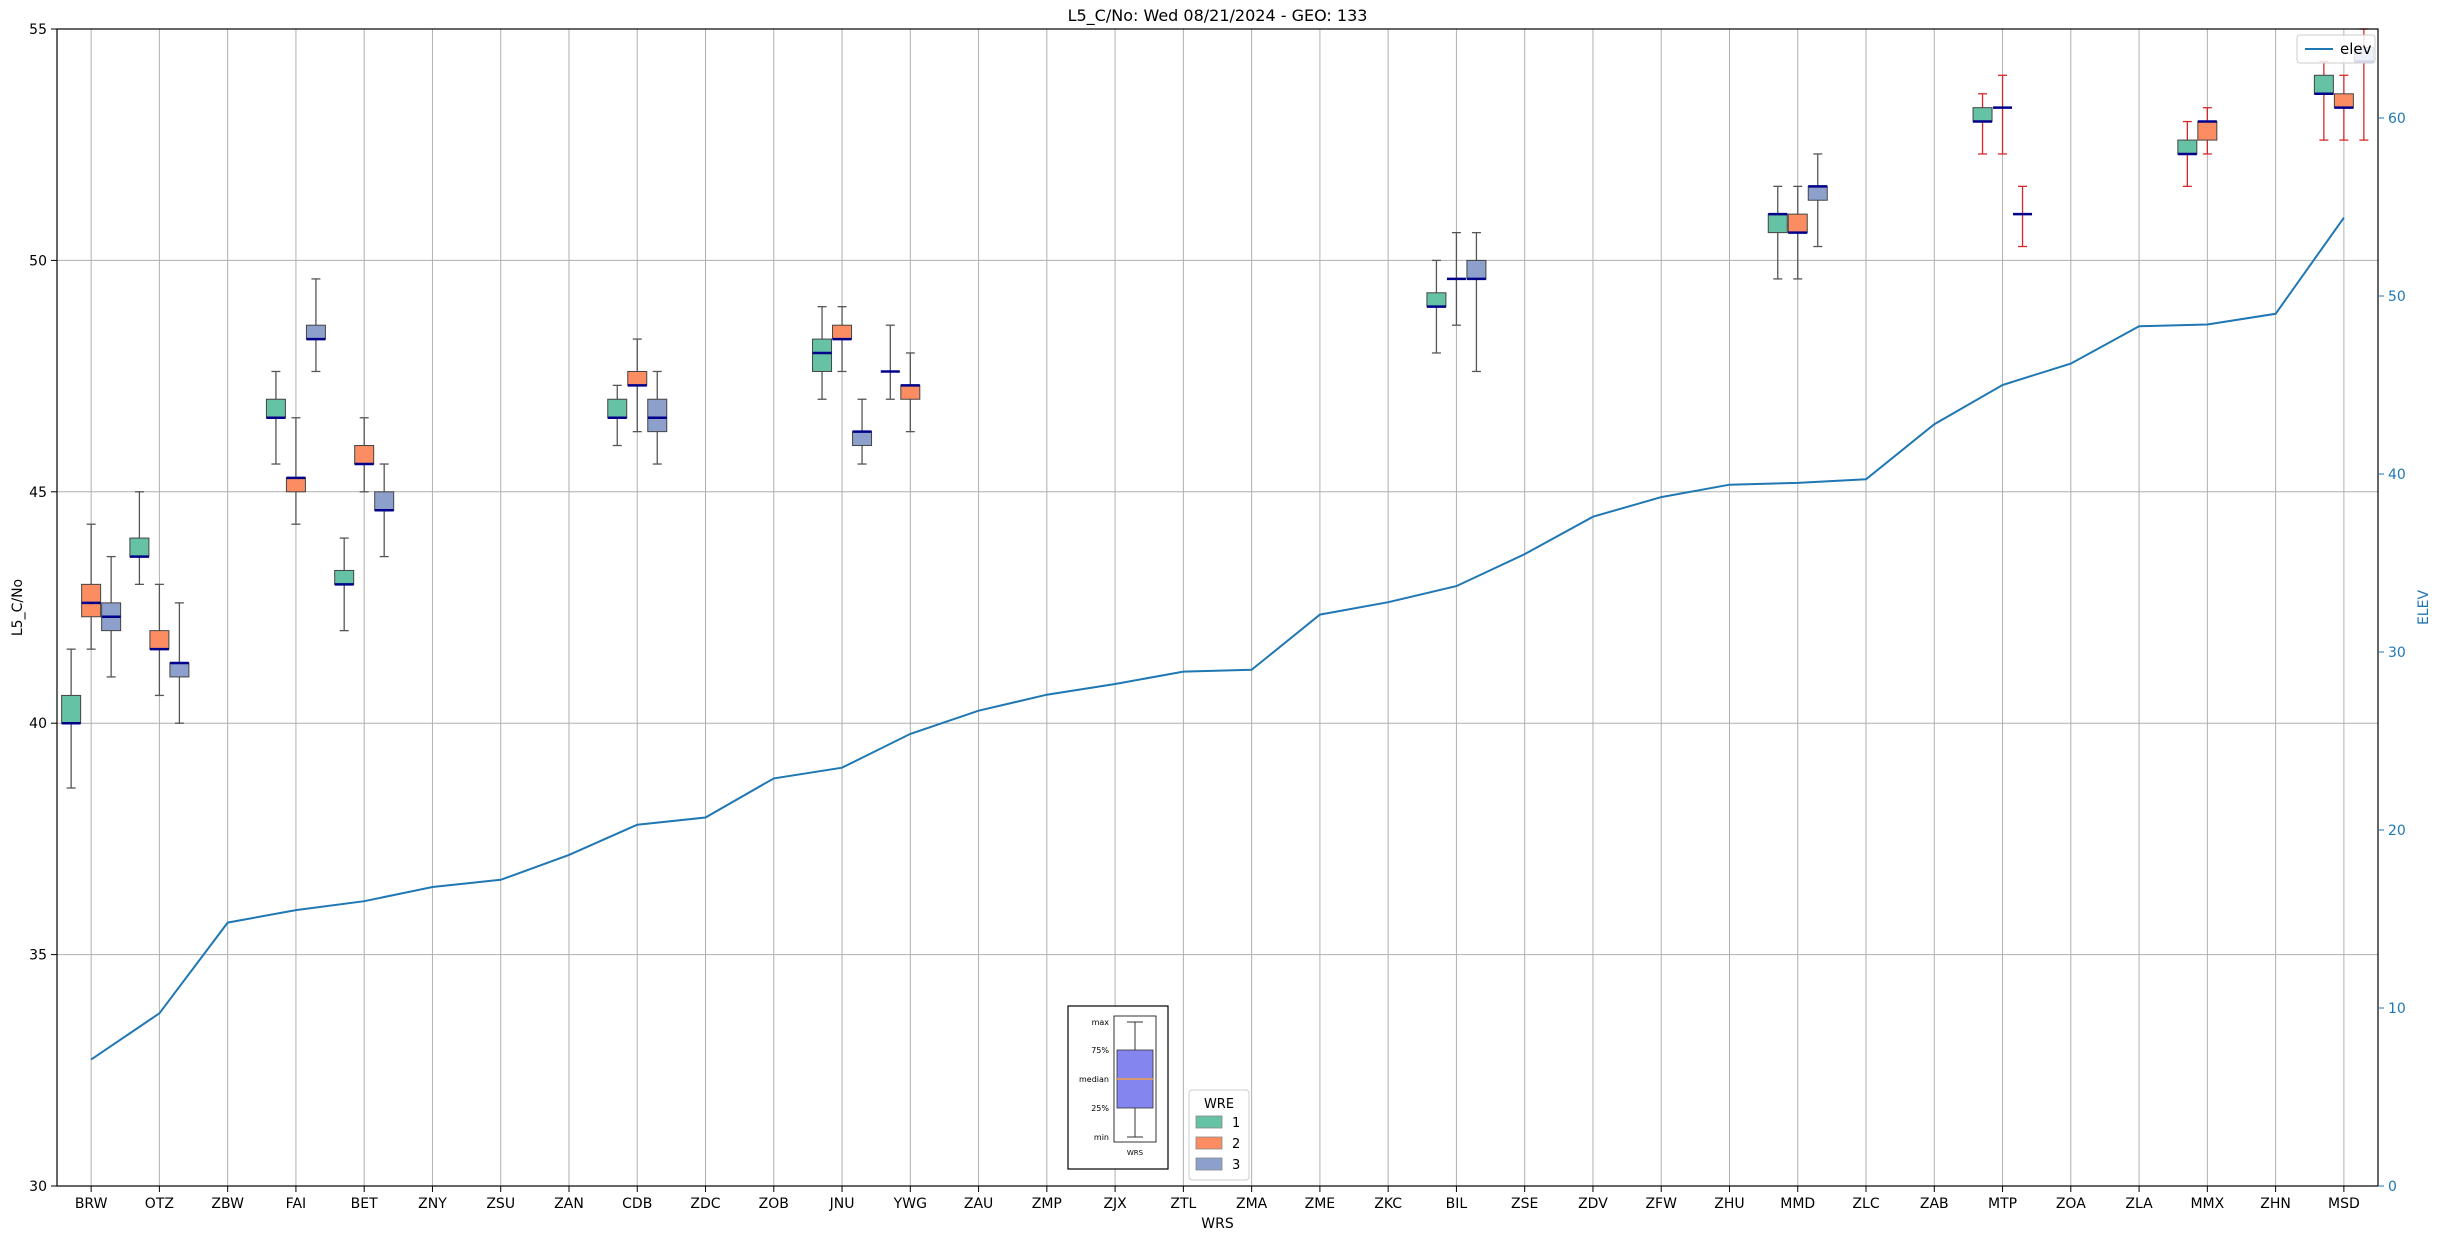 This screenshot has height=1242, width=2439. Describe the element at coordinates (2071, 1204) in the screenshot. I see `x-tick-label: ZOA` at that location.